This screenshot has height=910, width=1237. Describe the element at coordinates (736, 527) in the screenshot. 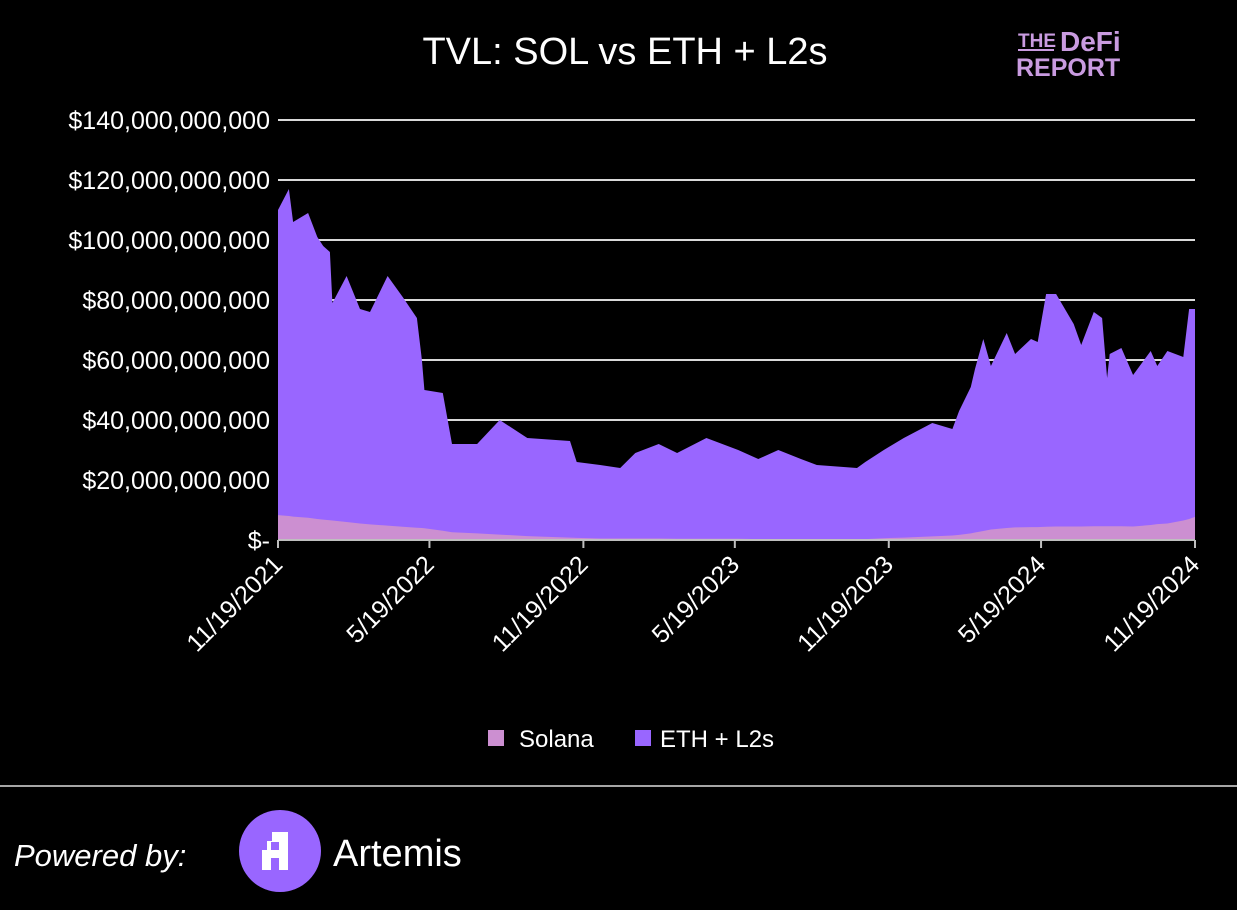

I see `series-area-solana` at that location.